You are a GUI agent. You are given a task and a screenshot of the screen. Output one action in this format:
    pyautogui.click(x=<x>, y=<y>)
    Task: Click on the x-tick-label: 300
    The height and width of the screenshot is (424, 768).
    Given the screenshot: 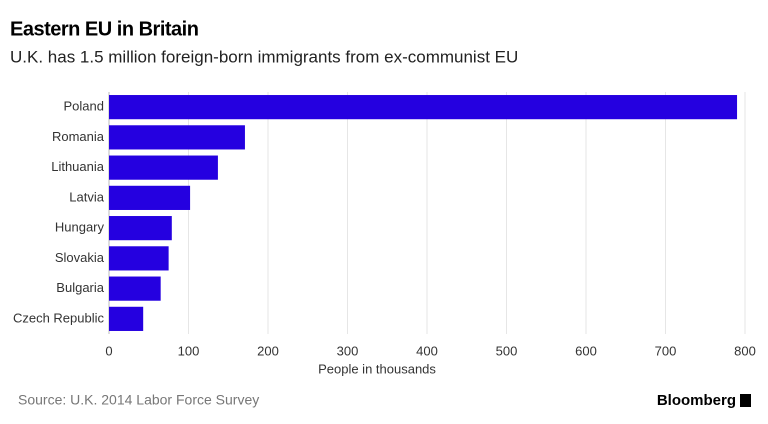 What is the action you would take?
    pyautogui.click(x=348, y=350)
    